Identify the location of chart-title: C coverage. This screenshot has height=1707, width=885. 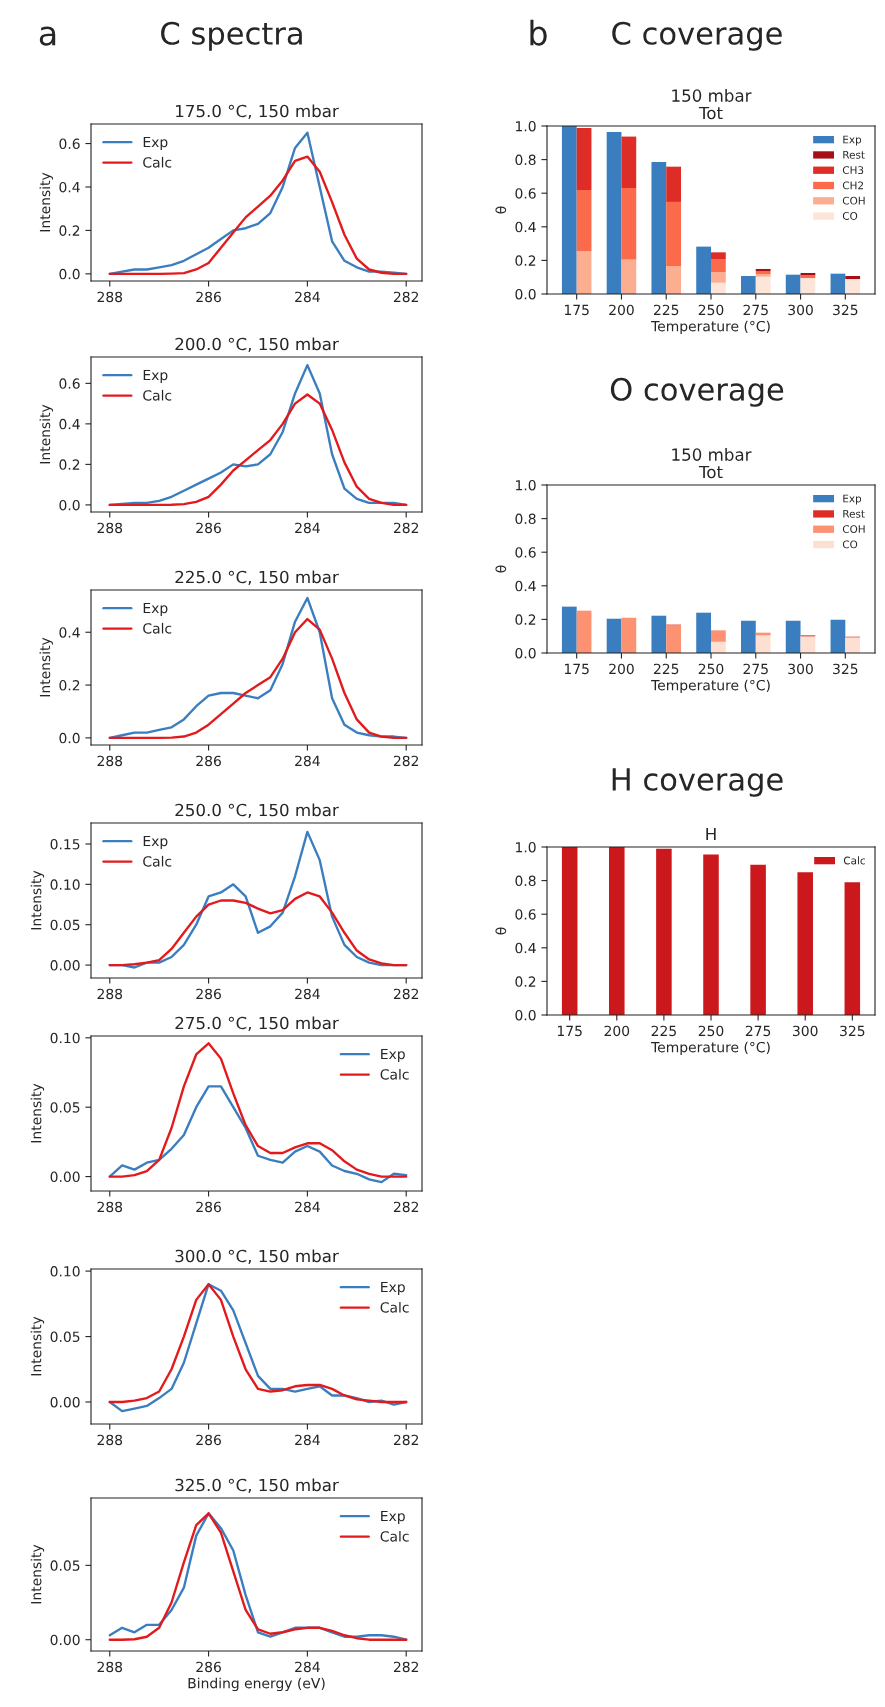
(697, 36).